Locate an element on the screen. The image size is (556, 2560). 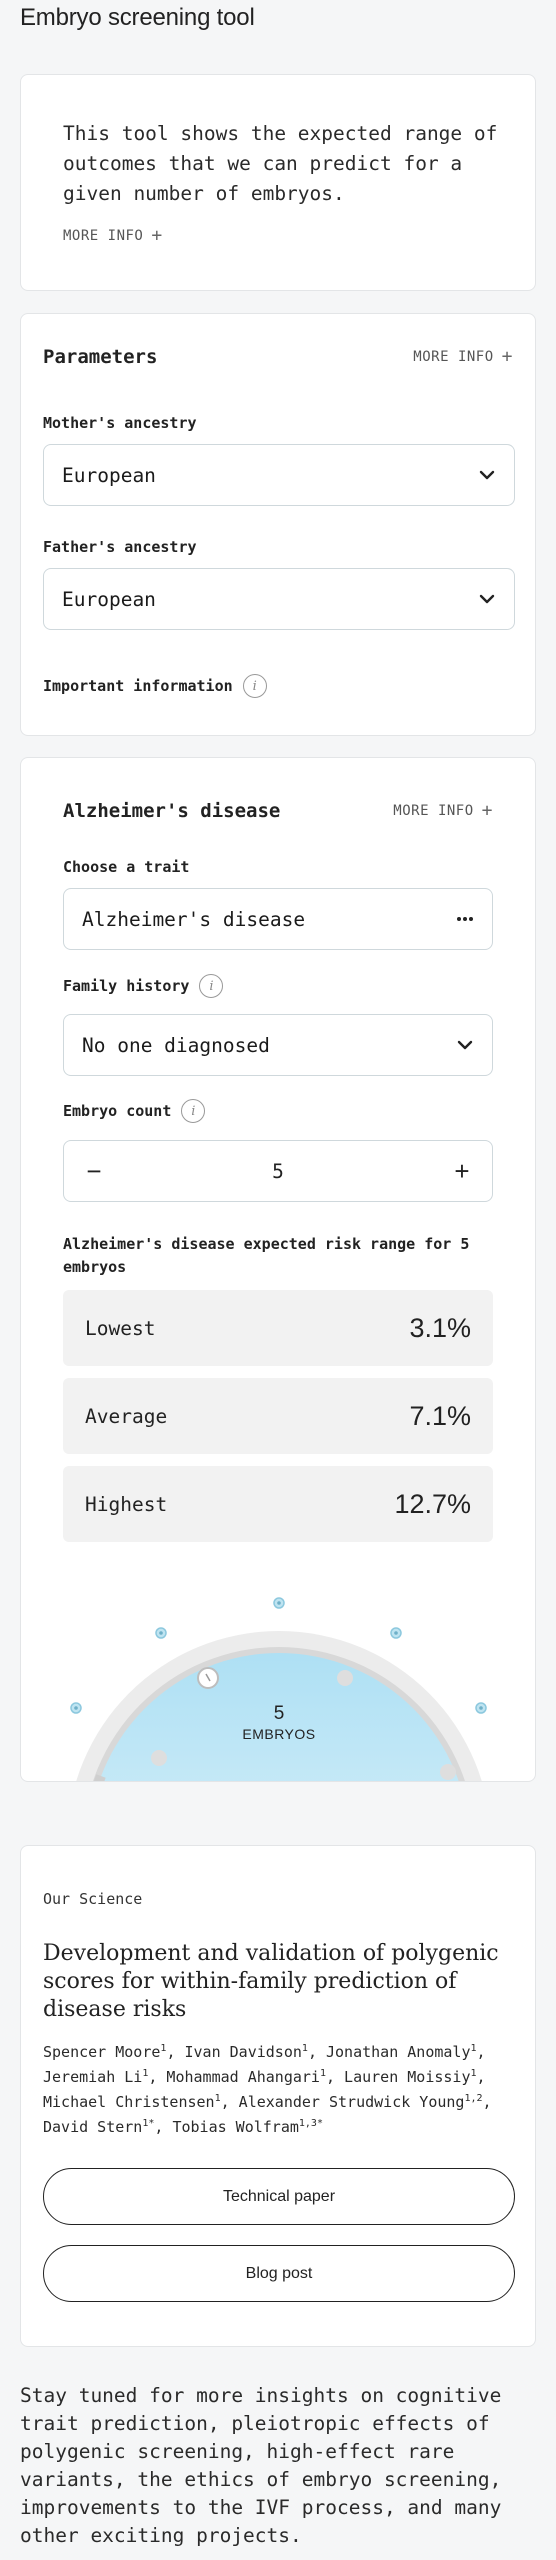
intro-more-info-button: MORE INFO + is located at coordinates (113, 236).